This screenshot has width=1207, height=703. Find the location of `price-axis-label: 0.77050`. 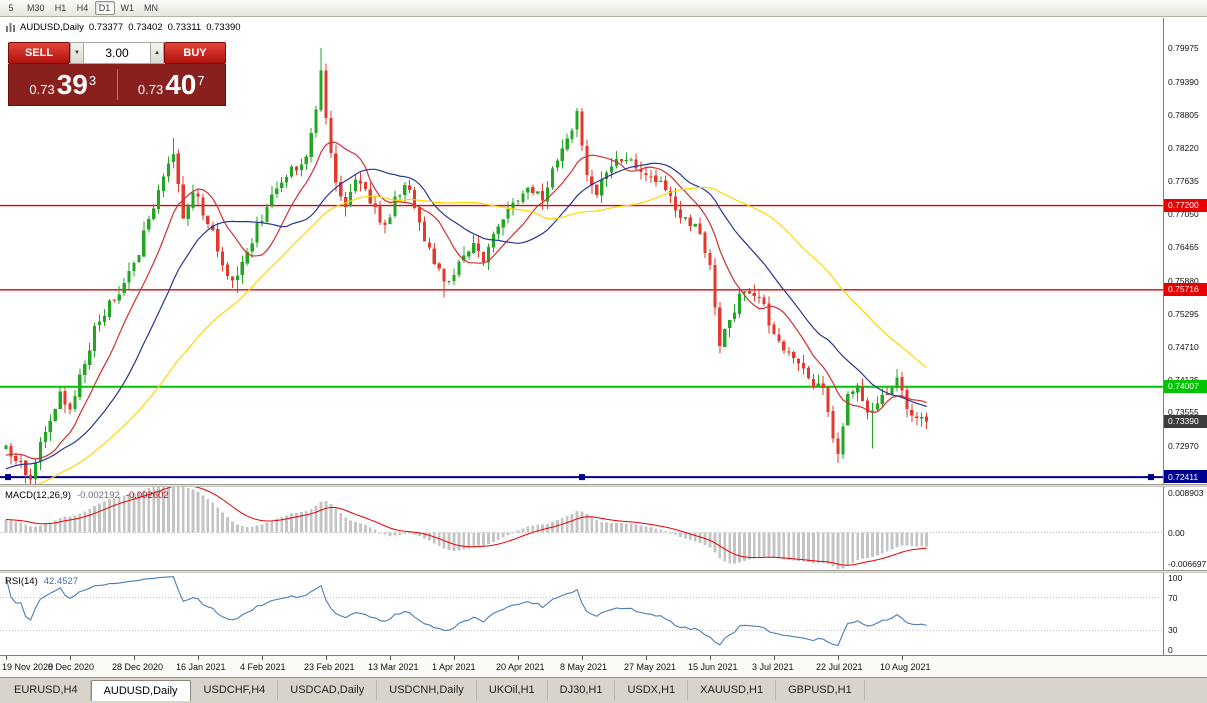

price-axis-label: 0.77050 is located at coordinates (1183, 214).